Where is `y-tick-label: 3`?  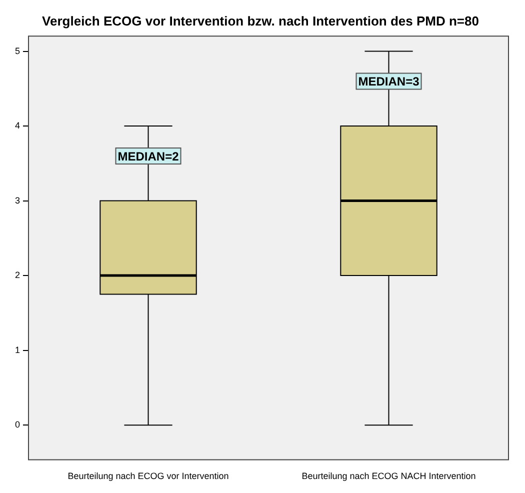 y-tick-label: 3 is located at coordinates (17, 200).